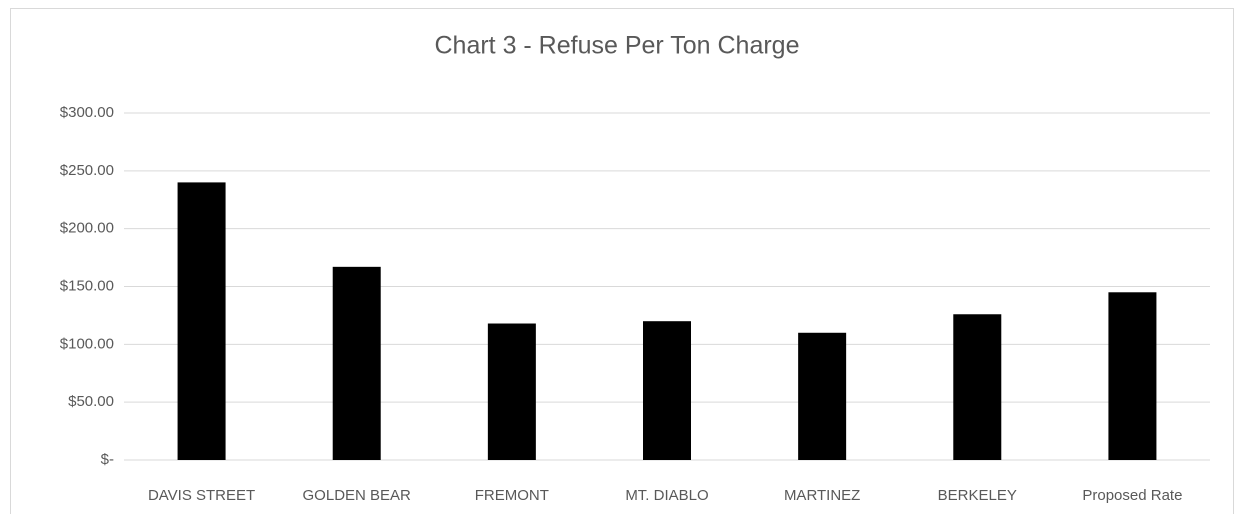 This screenshot has height=514, width=1235. Describe the element at coordinates (357, 495) in the screenshot. I see `x-tick-label: GOLDEN BEAR` at that location.